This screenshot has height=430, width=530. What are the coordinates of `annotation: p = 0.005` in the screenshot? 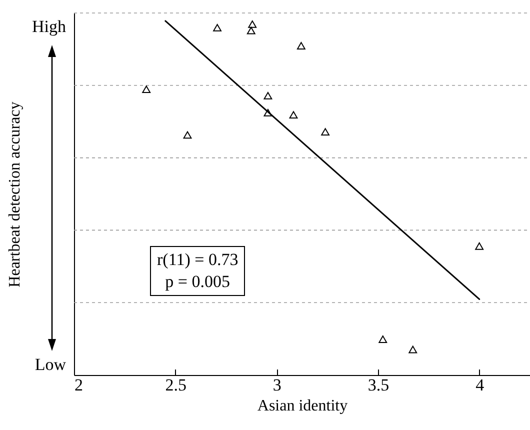 It's located at (198, 282).